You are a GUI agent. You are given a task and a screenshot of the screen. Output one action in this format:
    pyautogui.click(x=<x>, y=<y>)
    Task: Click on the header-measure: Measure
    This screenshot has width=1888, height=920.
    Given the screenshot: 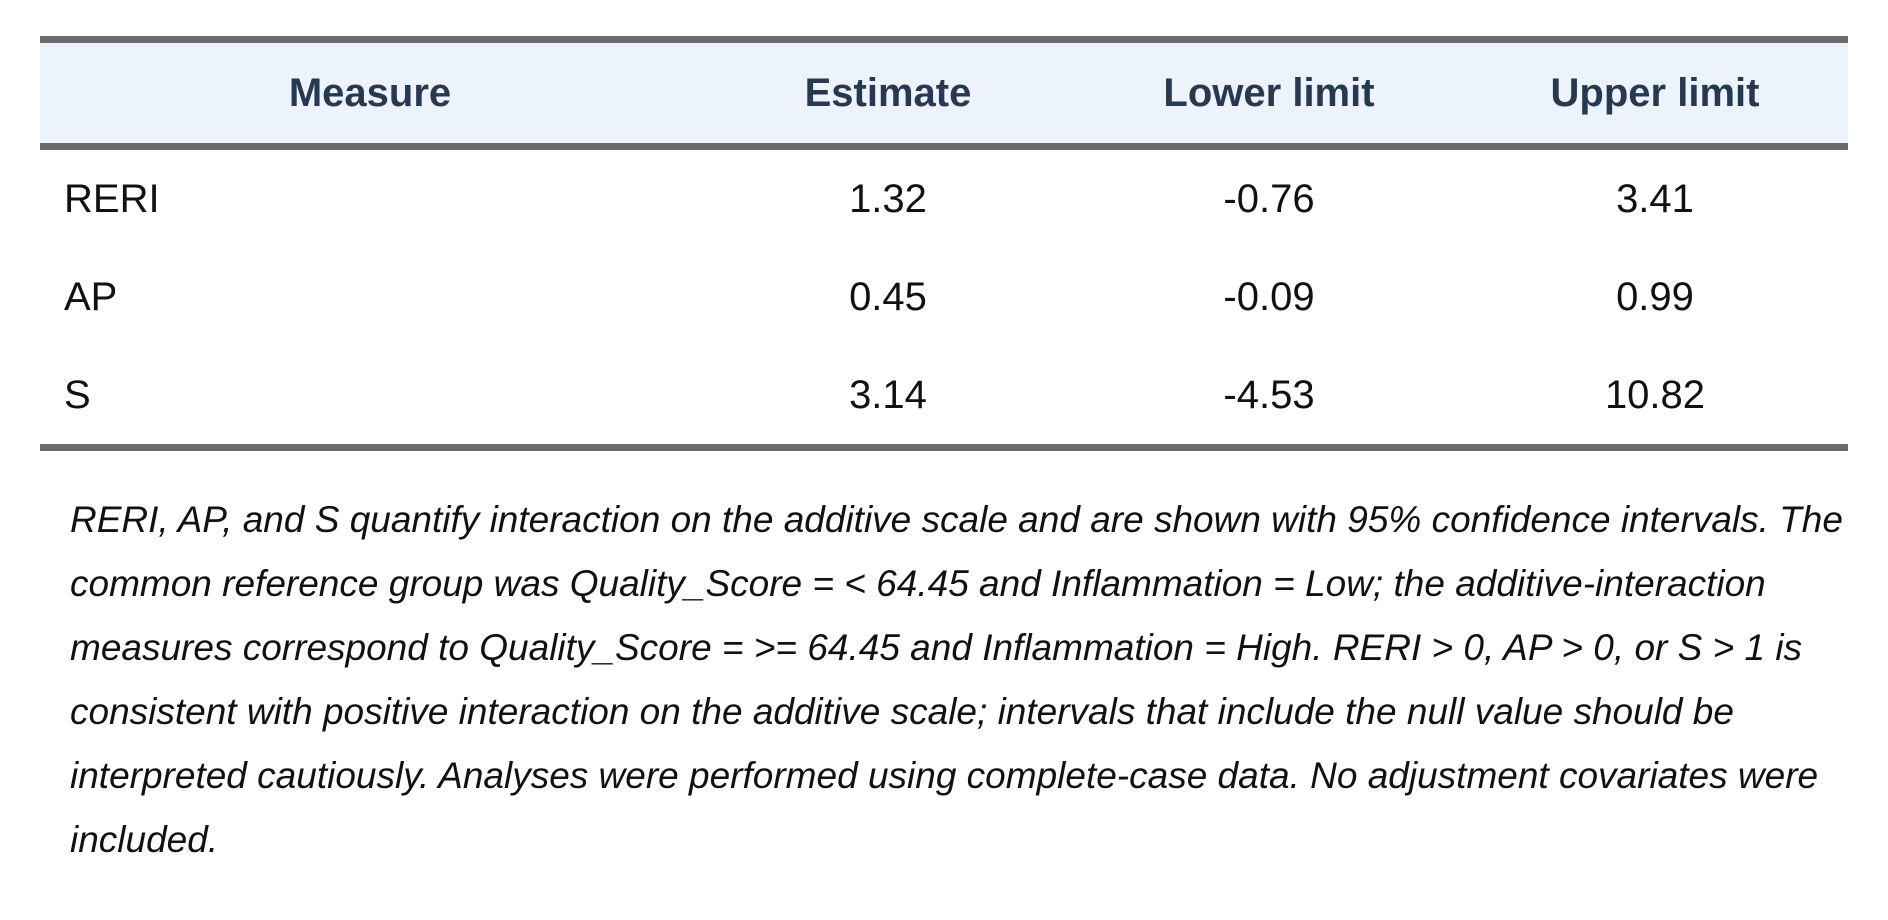 What is the action you would take?
    pyautogui.click(x=370, y=92)
    